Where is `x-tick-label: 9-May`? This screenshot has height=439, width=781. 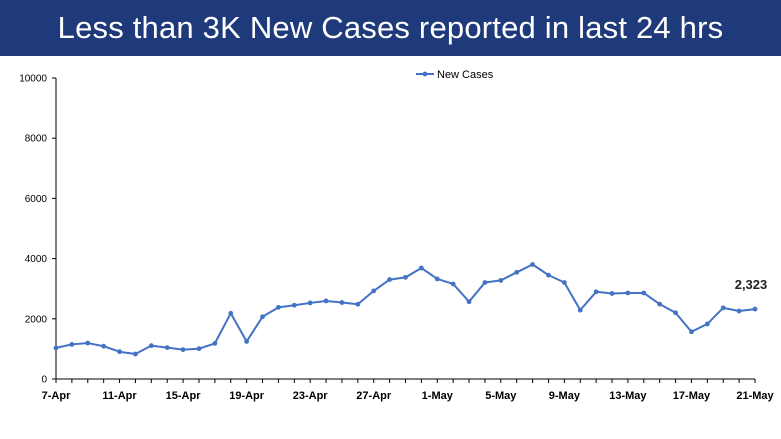 x-tick-label: 9-May is located at coordinates (565, 396).